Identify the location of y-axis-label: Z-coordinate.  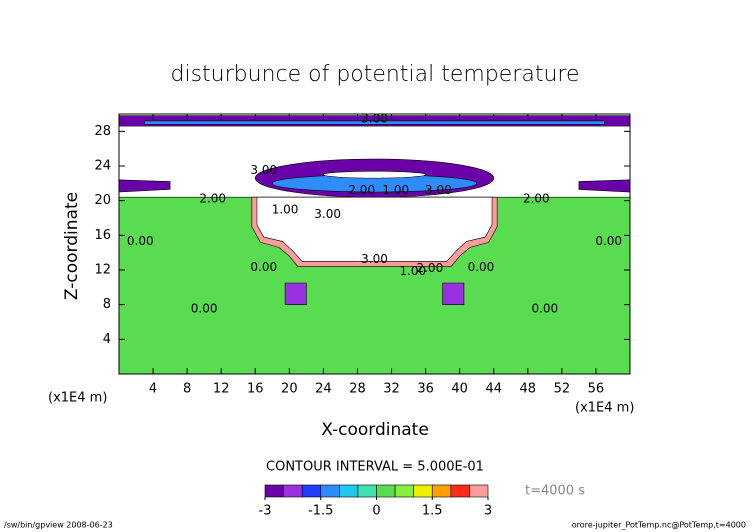
(72, 246).